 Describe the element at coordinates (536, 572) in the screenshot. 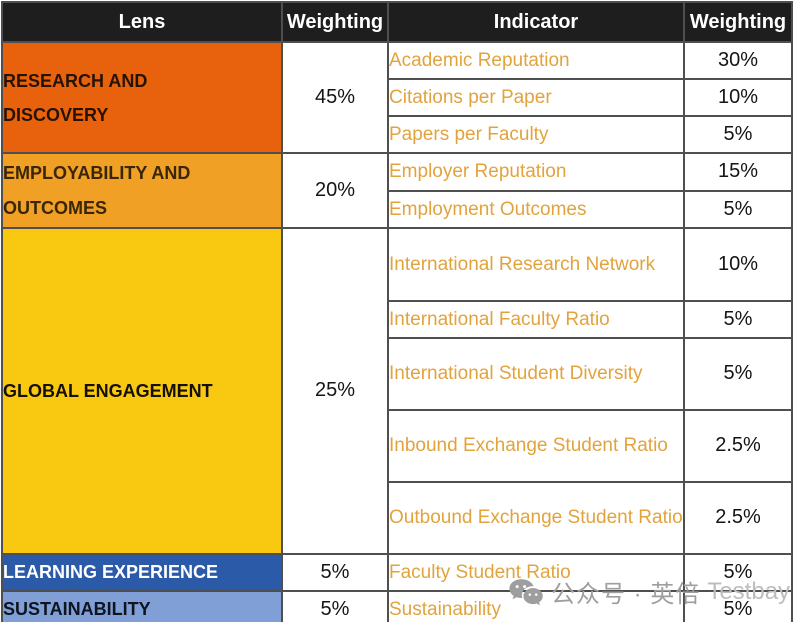

I see `indicator-cell: Faculty Student Ratio` at that location.